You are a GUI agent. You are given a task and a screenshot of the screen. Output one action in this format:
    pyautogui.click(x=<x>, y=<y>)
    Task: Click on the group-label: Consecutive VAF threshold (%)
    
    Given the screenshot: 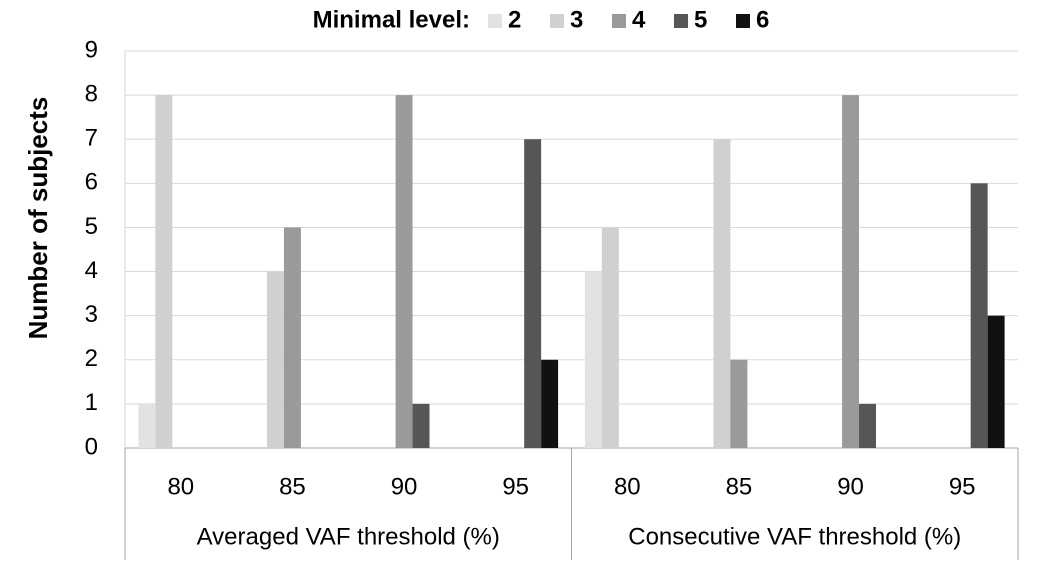 What is the action you would take?
    pyautogui.click(x=794, y=536)
    